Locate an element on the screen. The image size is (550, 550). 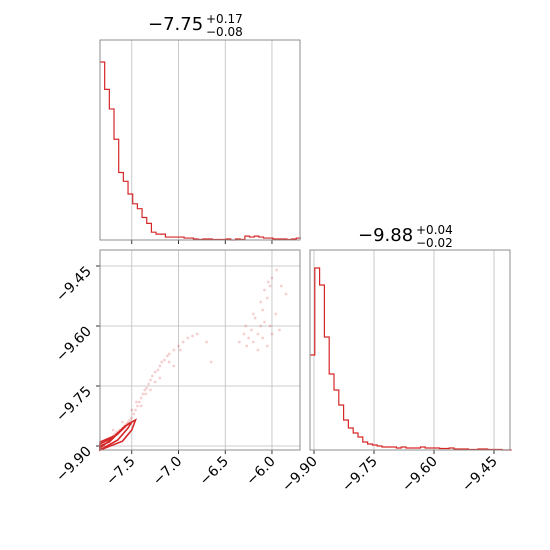
param1-title-median: −7.75 is located at coordinates (175, 24).